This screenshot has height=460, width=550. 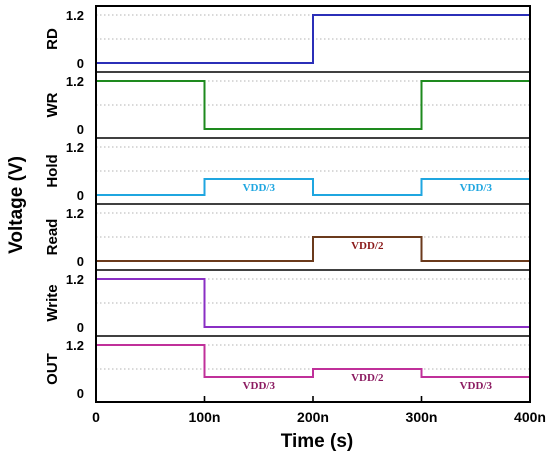 I want to click on ytick-label-out-high: 1.2, so click(x=75, y=345).